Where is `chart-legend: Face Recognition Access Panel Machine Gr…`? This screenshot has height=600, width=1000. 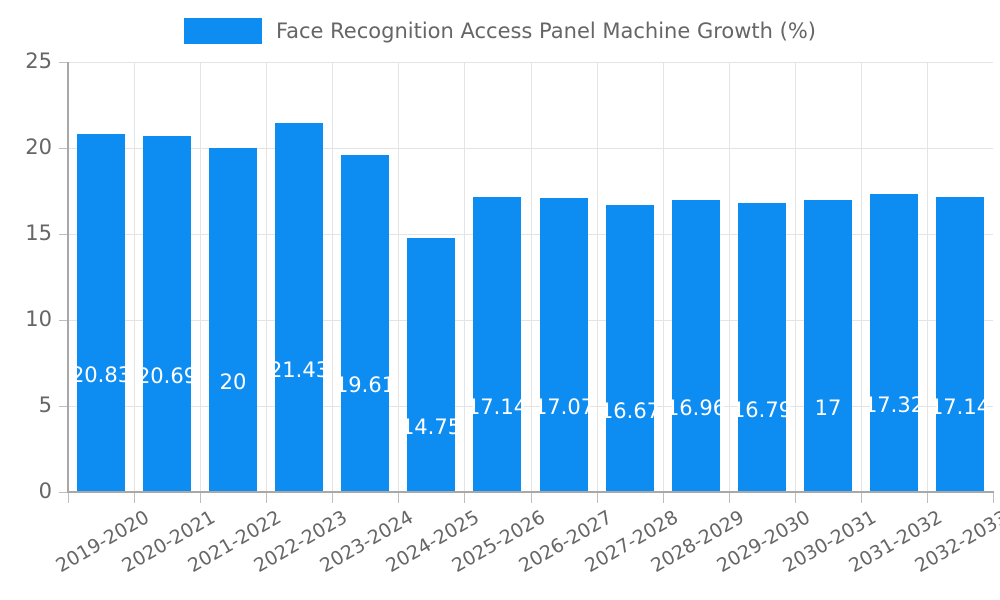
chart-legend: Face Recognition Access Panel Machine Gr… is located at coordinates (500, 31).